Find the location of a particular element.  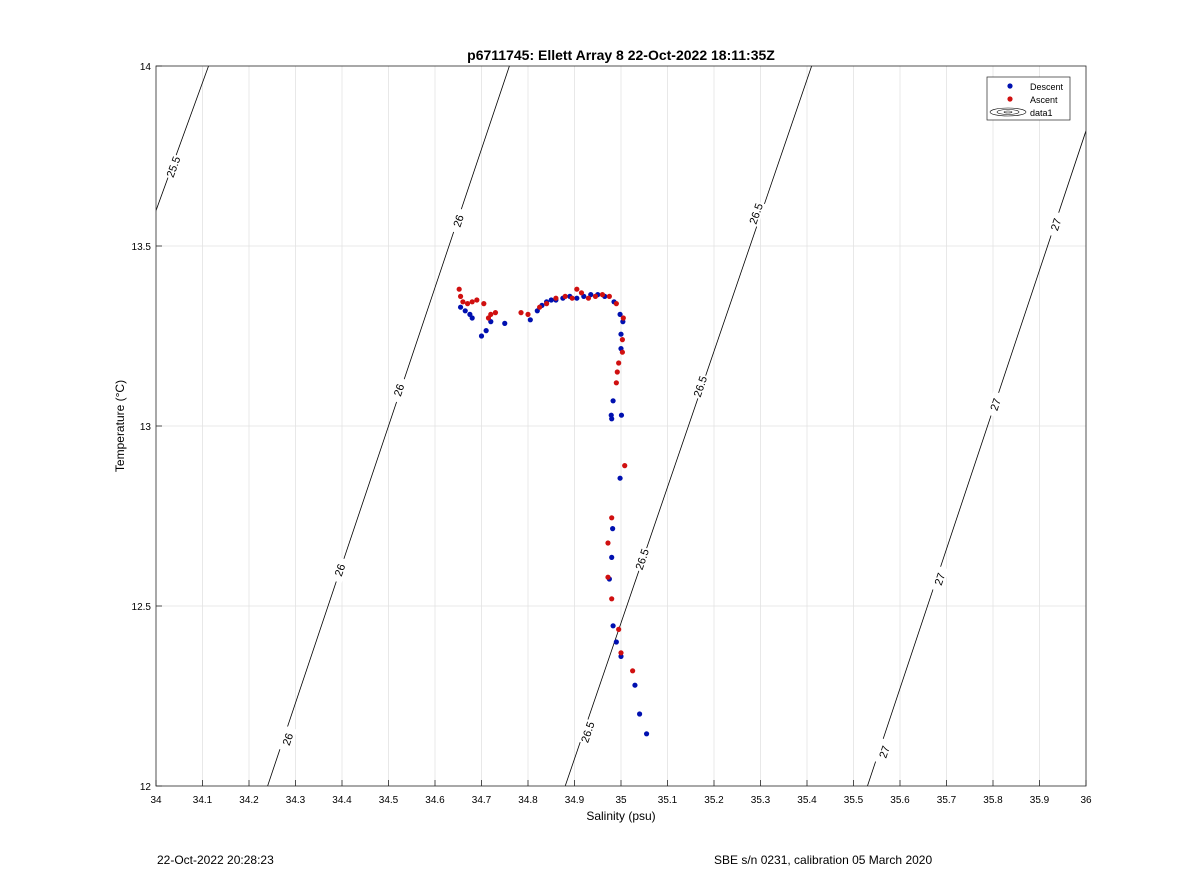

x-tick-label: 35.9 is located at coordinates (1040, 800).